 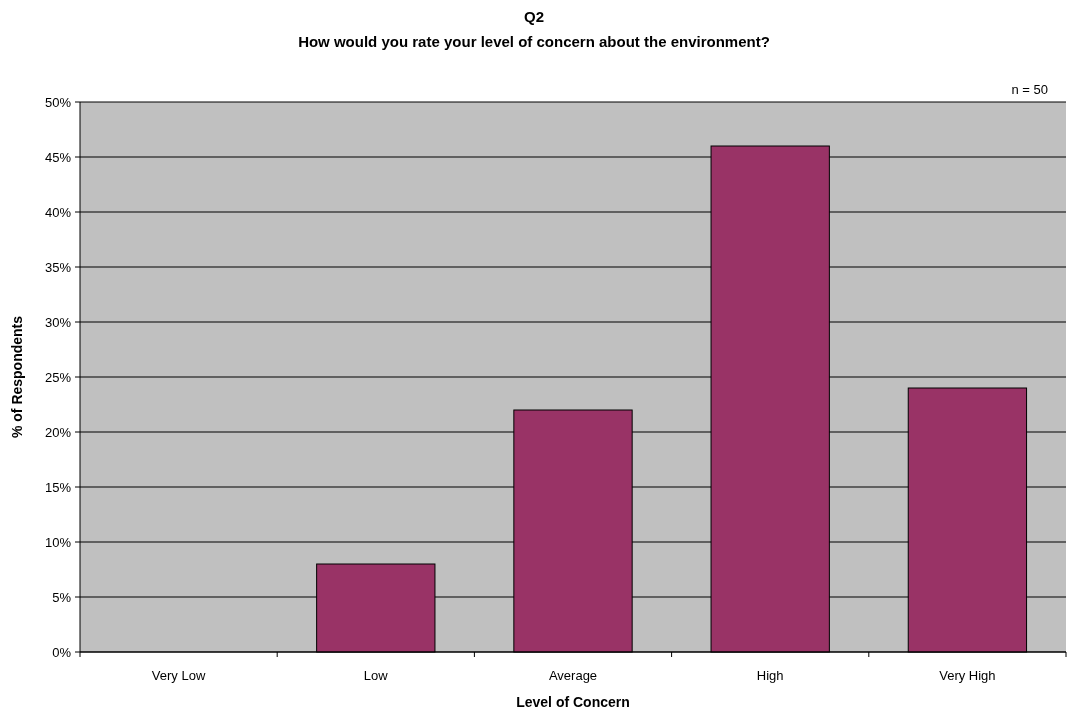 What do you see at coordinates (58, 377) in the screenshot?
I see `y-tick-label: 25%` at bounding box center [58, 377].